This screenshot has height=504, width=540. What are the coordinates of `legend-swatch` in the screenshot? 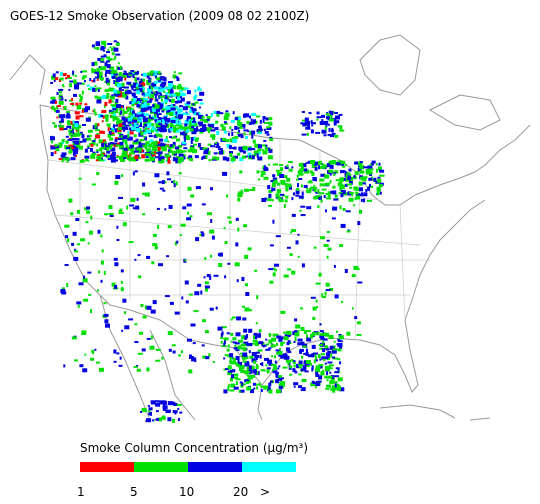 It's located at (269, 467).